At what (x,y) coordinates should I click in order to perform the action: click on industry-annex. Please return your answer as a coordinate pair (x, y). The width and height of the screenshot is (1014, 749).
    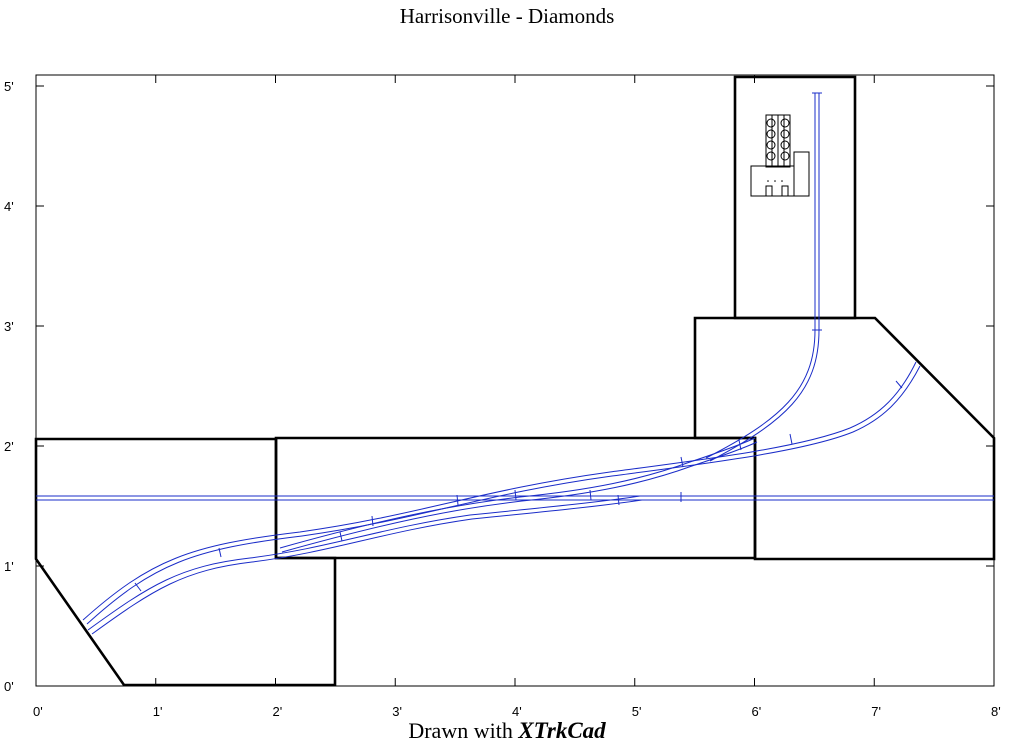
    Looking at the image, I should click on (801, 174).